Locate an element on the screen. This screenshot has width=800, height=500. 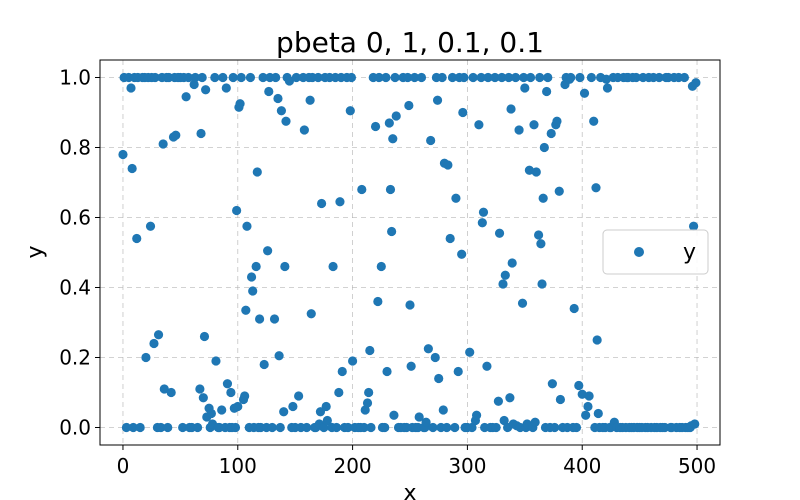
chart-title: pbeta 0, 1, 0.1, 0.1 is located at coordinates (410, 42).